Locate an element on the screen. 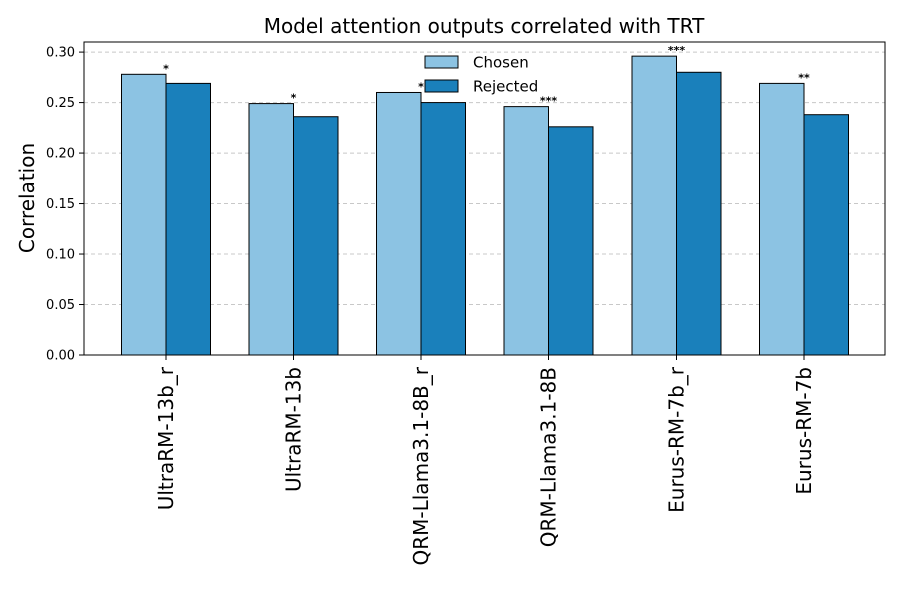 The image size is (900, 600). y-tick-label: 0.10 is located at coordinates (60, 255).